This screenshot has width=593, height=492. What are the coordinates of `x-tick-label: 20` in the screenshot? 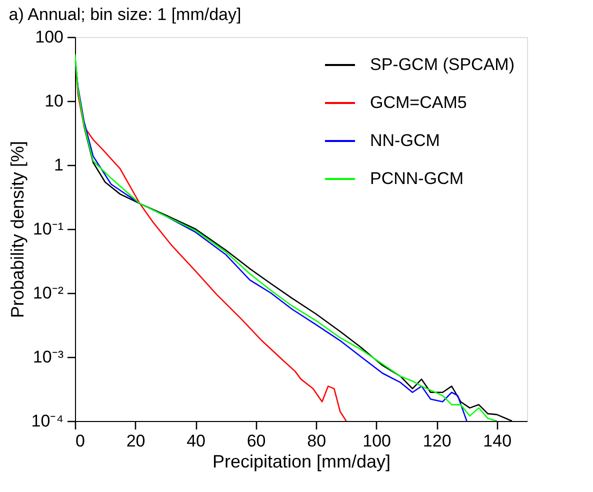 It's located at (136, 441).